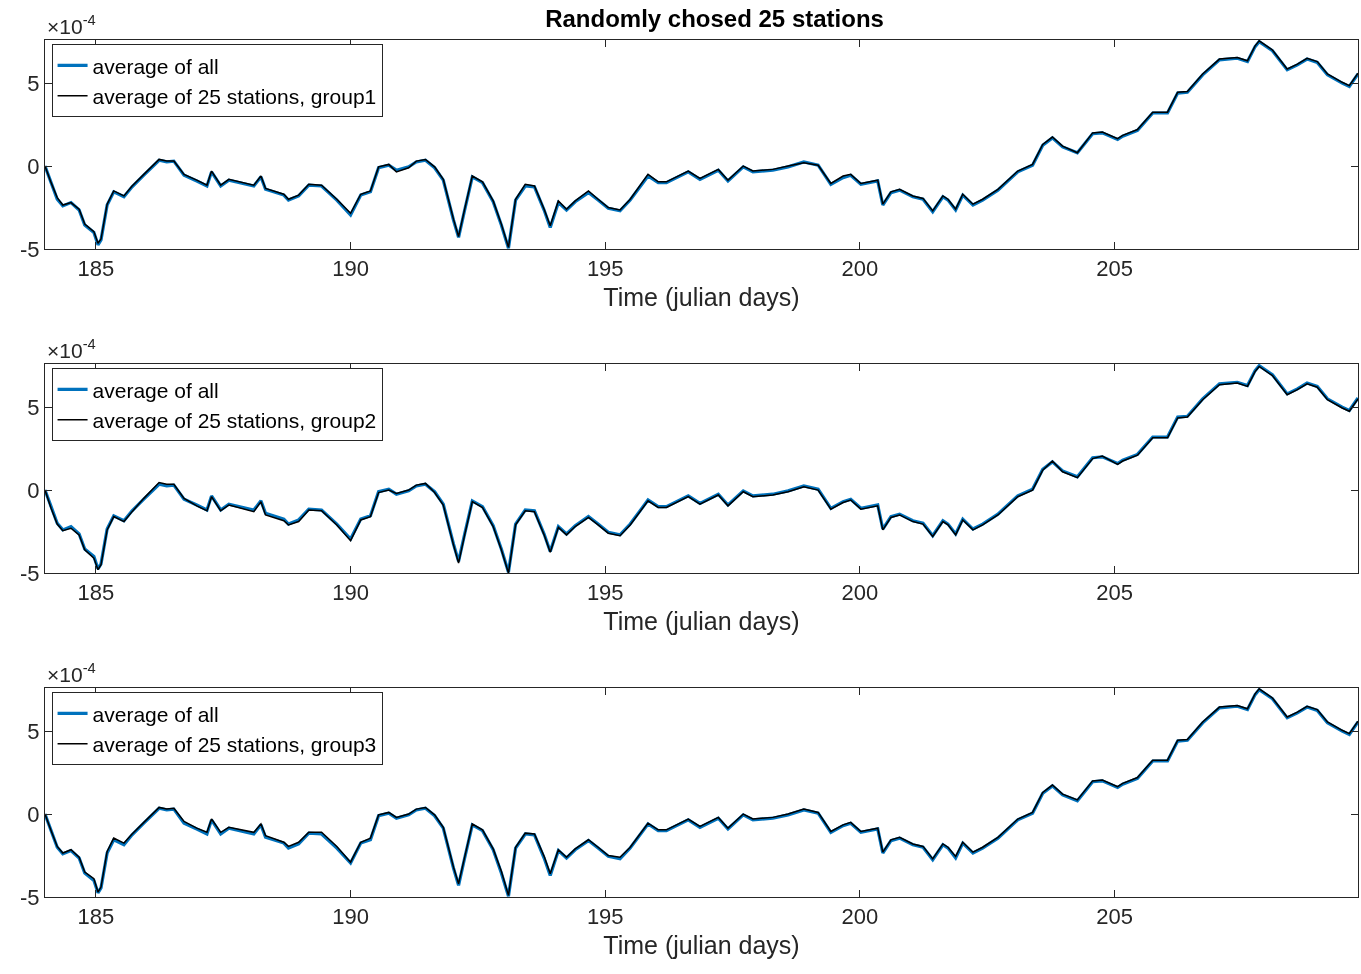 This screenshot has width=1361, height=974. Describe the element at coordinates (234, 744) in the screenshot. I see `legend-label: average of 25 stations, group3` at that location.